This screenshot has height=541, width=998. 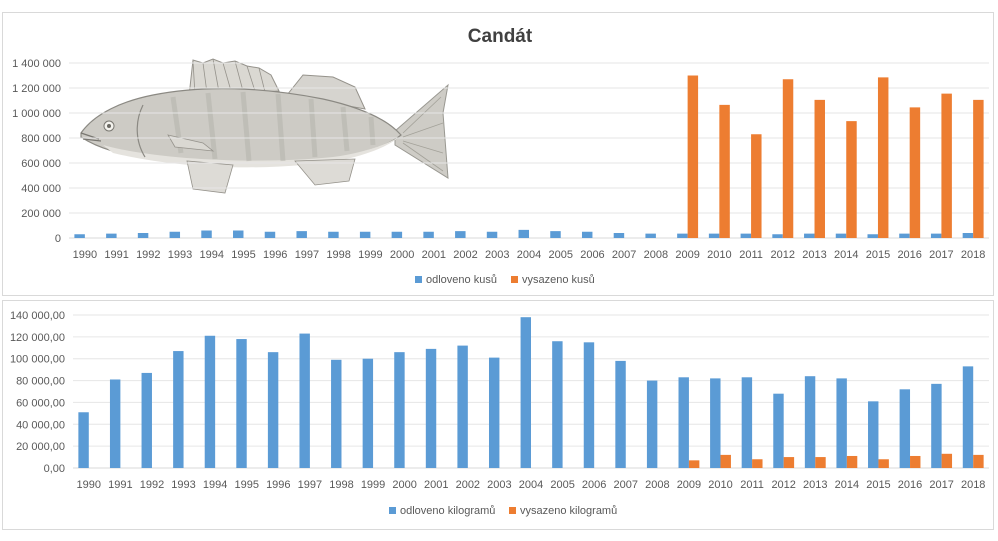 I want to click on x-tick-label: 2012, so click(x=783, y=485).